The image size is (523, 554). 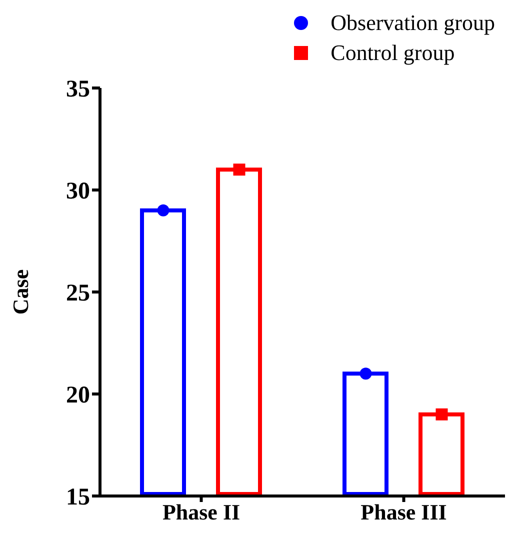 I want to click on x-tick-label: Phase III, so click(x=403, y=512).